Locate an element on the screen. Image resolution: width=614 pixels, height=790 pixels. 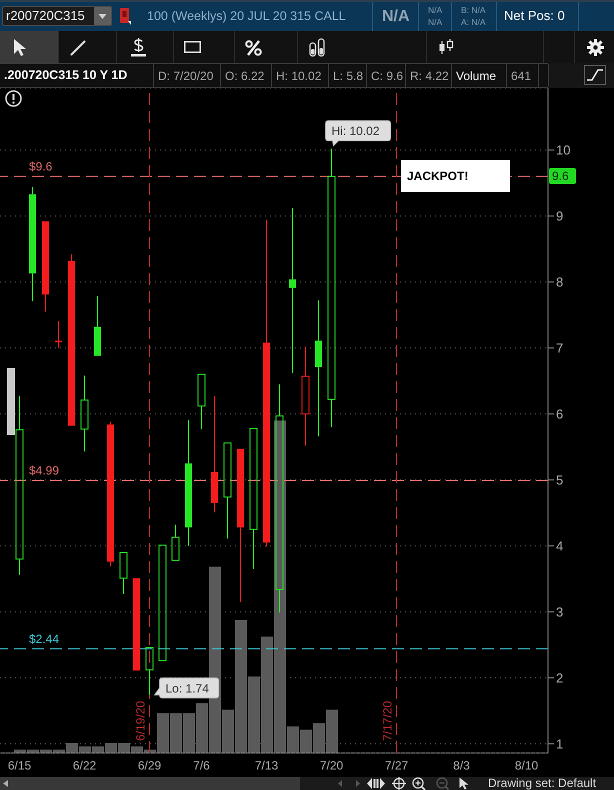
y-tick-label: 8 is located at coordinates (560, 282).